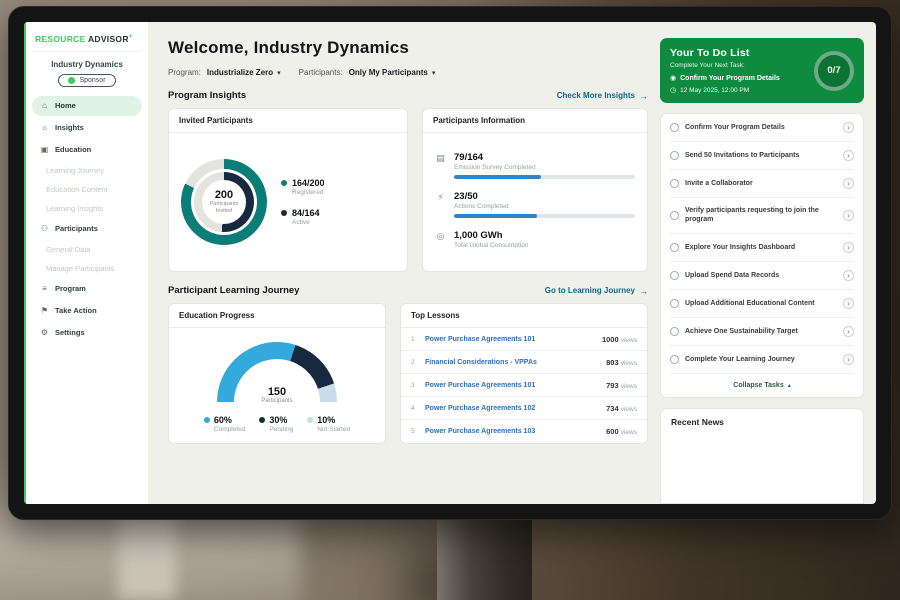  I want to click on todo-task-row: Confirm Your Program Details ›, so click(762, 128).